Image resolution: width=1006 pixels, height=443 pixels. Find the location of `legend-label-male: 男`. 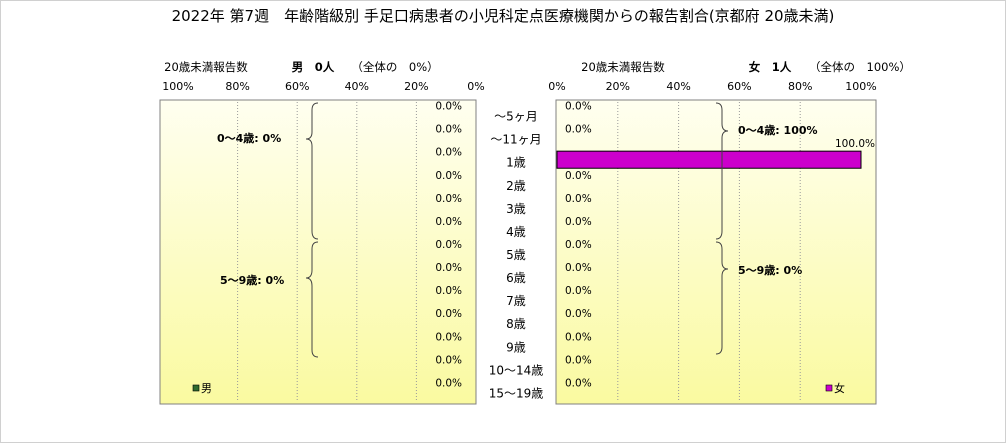

legend-label-male: 男 is located at coordinates (206, 388).